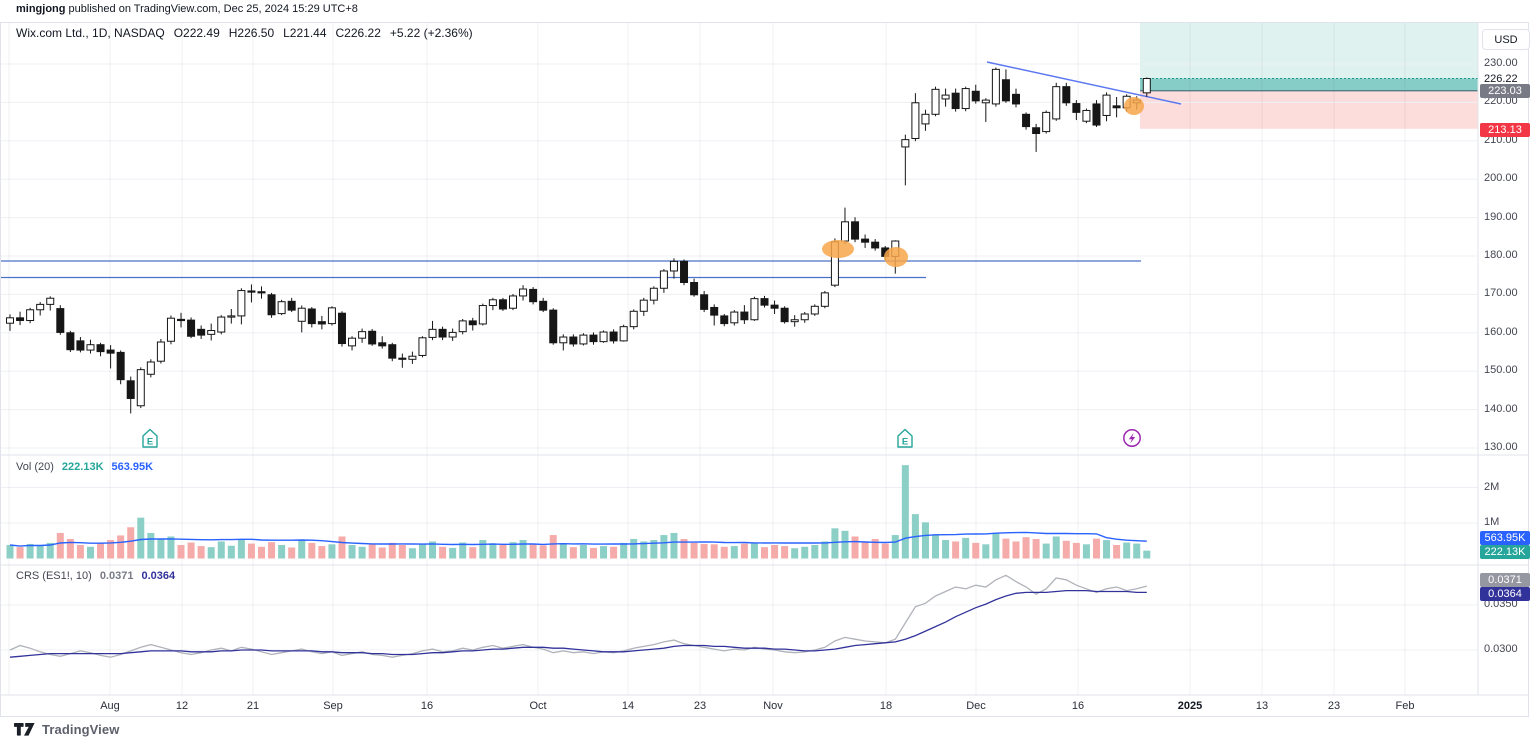 This screenshot has height=744, width=1536. I want to click on time-tick-label: Nov, so click(773, 706).